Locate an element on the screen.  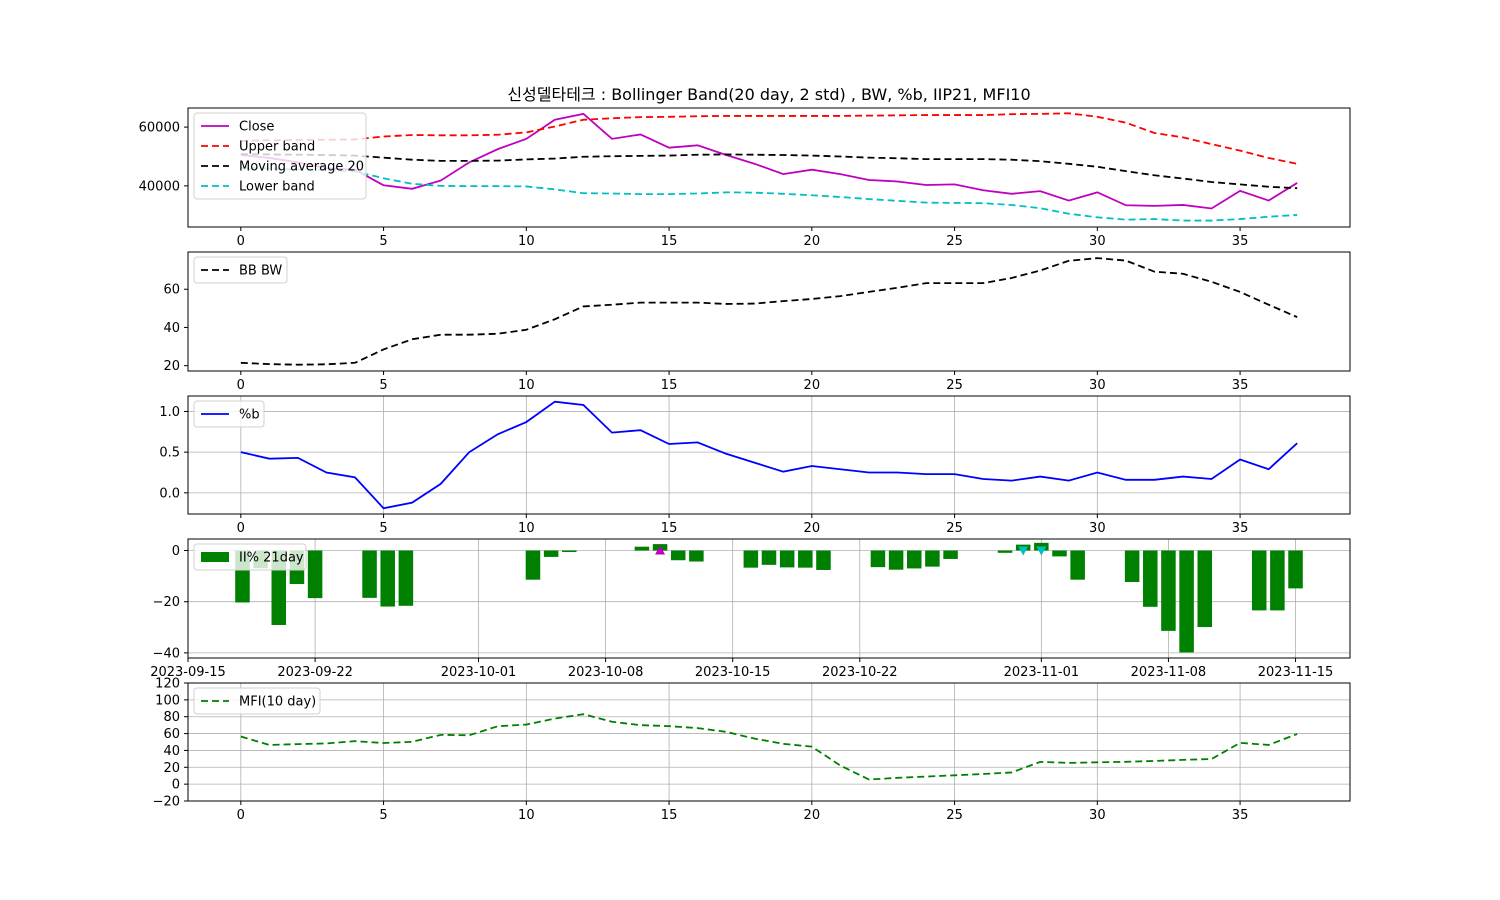
buy-signal-marker is located at coordinates (660, 550).